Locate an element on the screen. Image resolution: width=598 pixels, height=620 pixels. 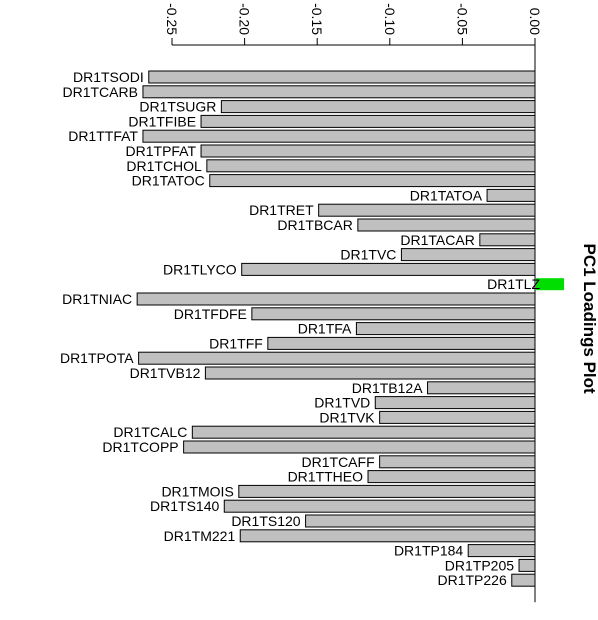
category-label-dr1tff: DR1TFF is located at coordinates (236, 343).